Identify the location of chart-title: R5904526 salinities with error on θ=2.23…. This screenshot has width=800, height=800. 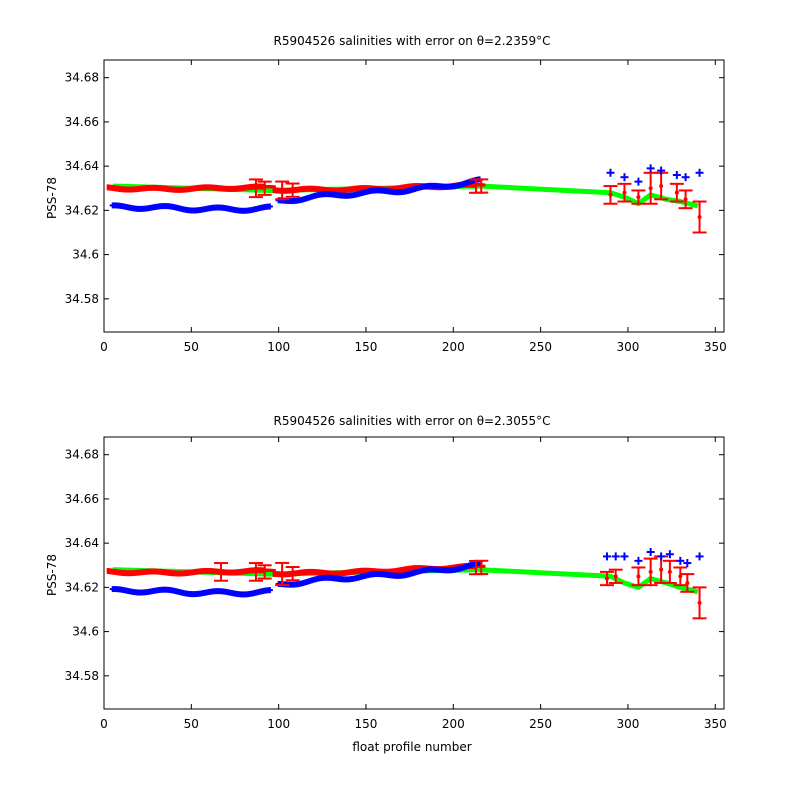
(412, 41).